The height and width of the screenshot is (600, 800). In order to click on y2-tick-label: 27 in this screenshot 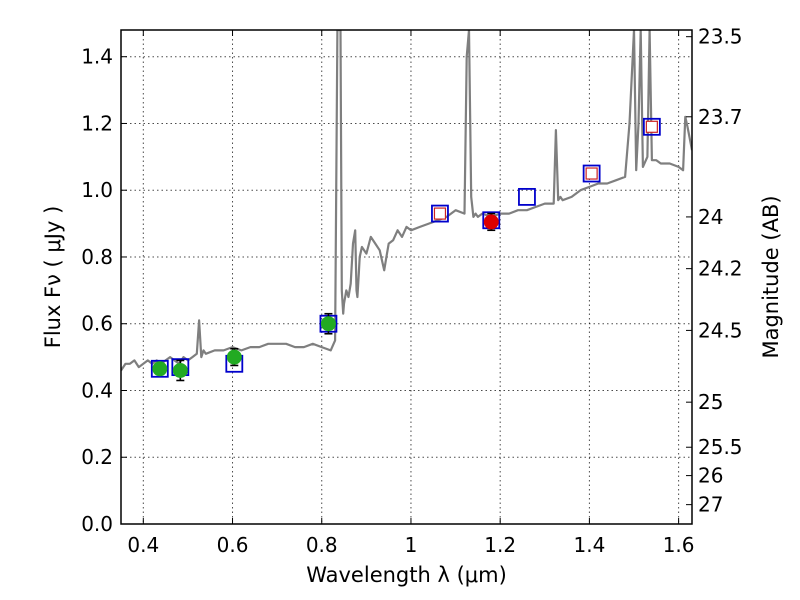, I will do `click(710, 505)`.